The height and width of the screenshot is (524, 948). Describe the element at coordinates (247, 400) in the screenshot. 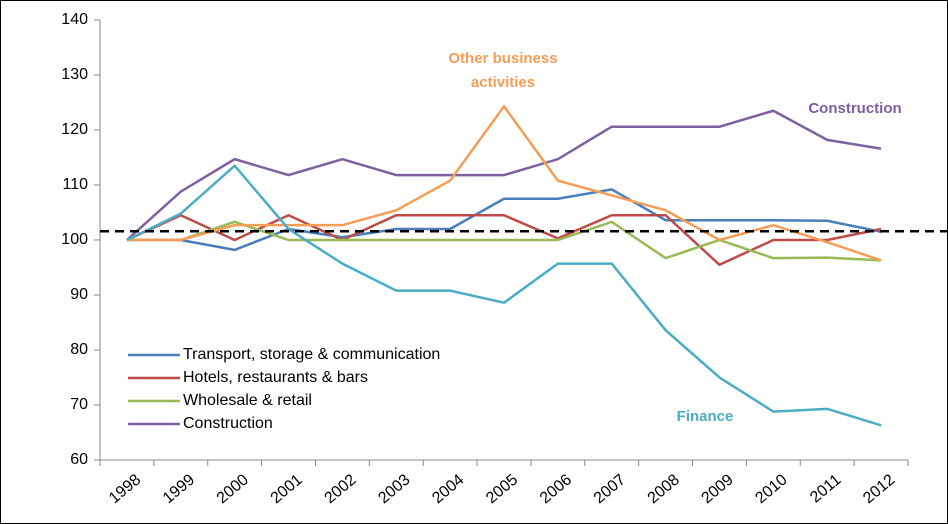

I see `legend-label: Wholesale & retail` at that location.